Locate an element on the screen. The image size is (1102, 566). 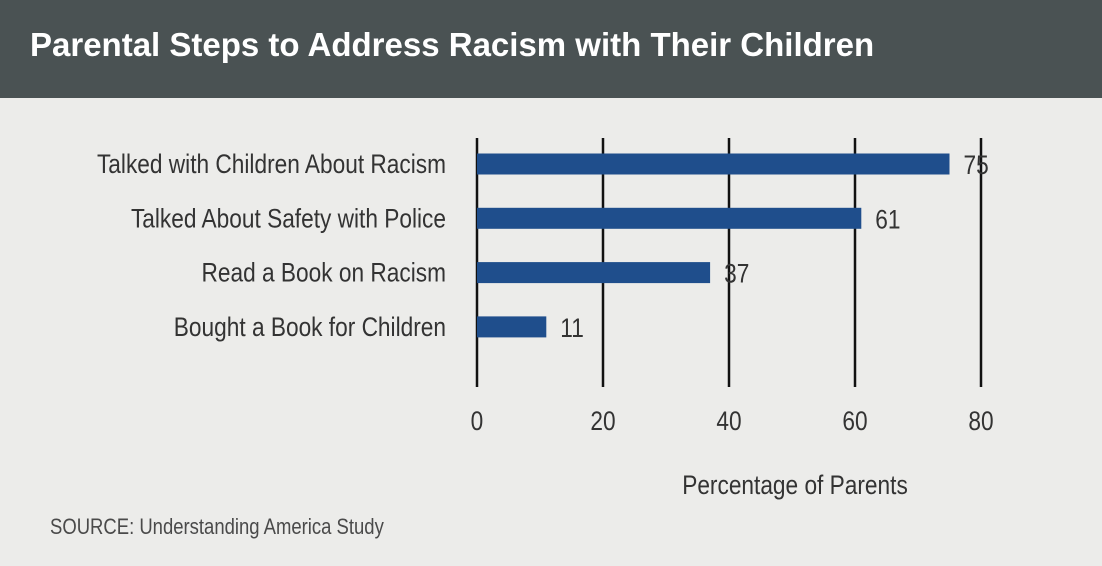
value-label: 11 is located at coordinates (572, 328).